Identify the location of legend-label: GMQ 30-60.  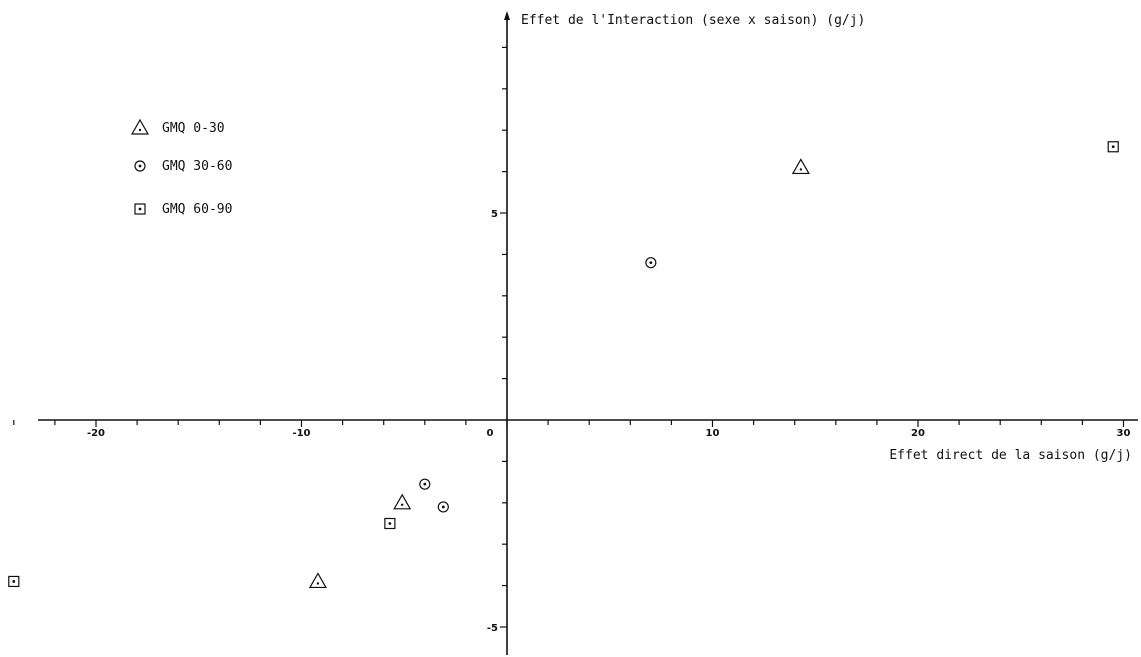
(197, 166).